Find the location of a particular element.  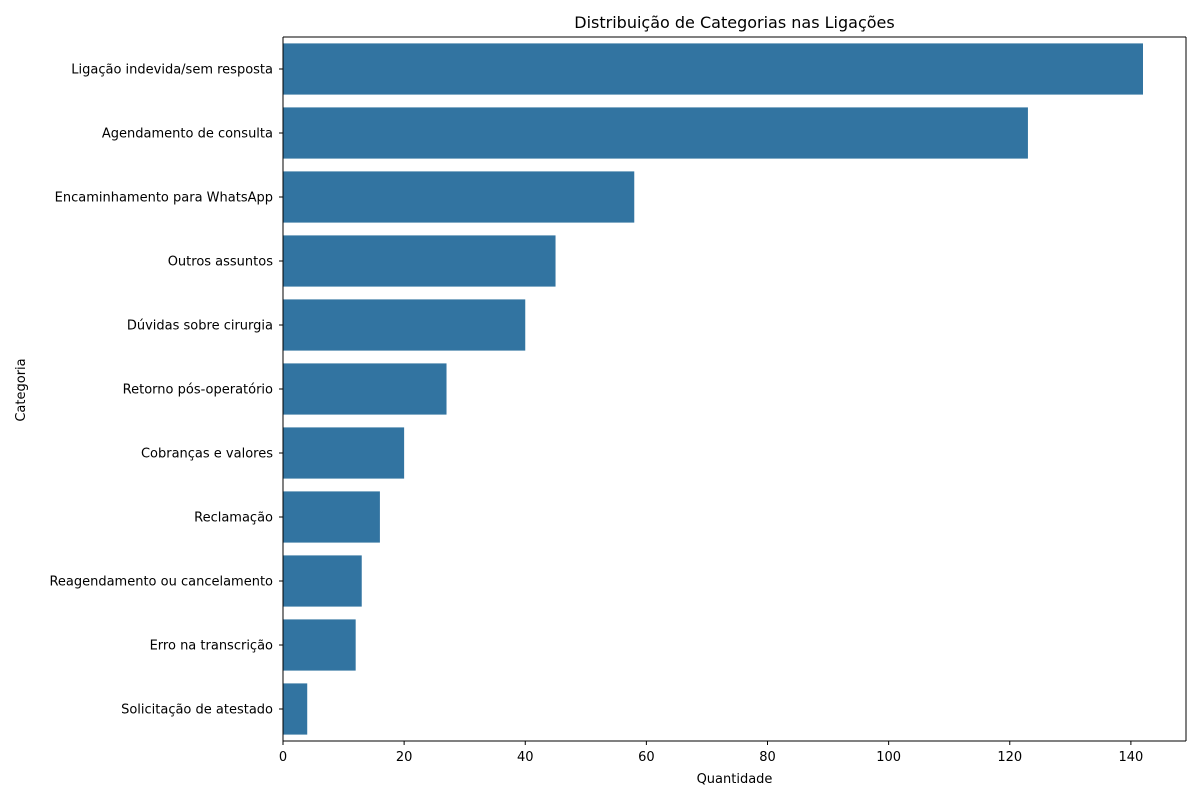

x-axis-label: Quantidade is located at coordinates (735, 779).